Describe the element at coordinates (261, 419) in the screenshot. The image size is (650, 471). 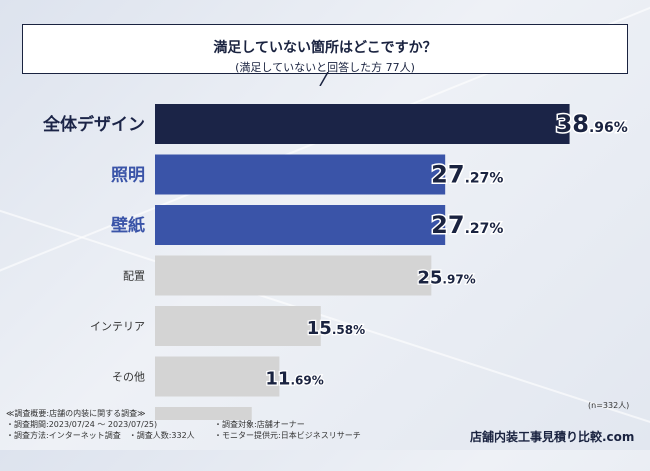
I see `value-label-6: 9.09%` at that location.